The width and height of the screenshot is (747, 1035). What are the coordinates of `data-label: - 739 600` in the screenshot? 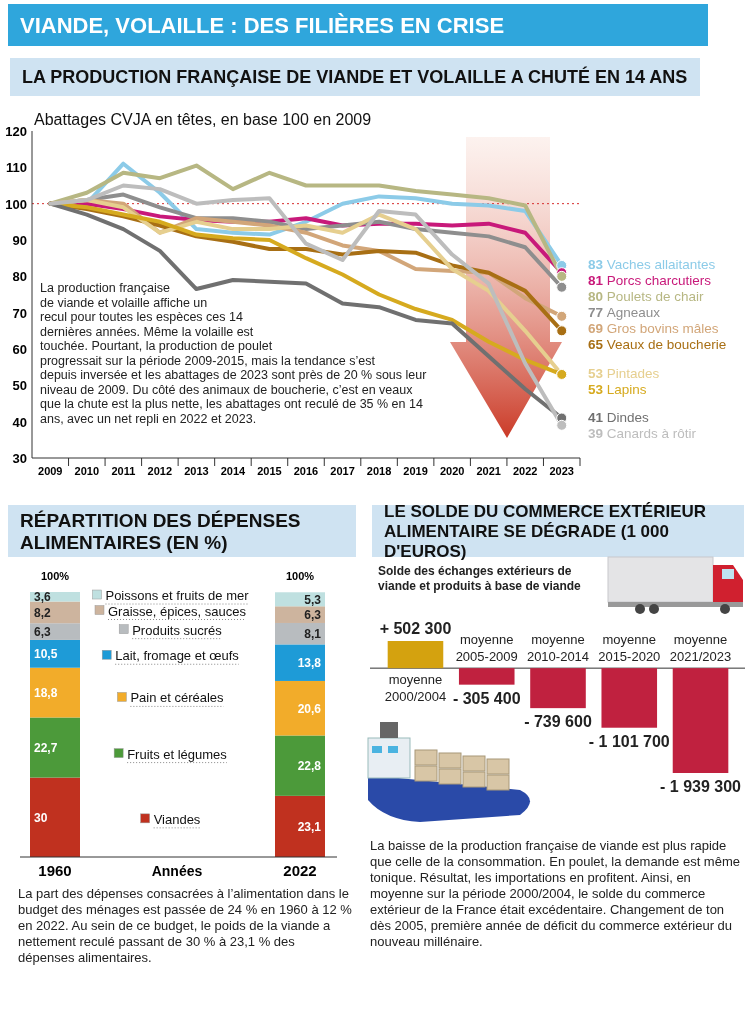 It's located at (558, 722).